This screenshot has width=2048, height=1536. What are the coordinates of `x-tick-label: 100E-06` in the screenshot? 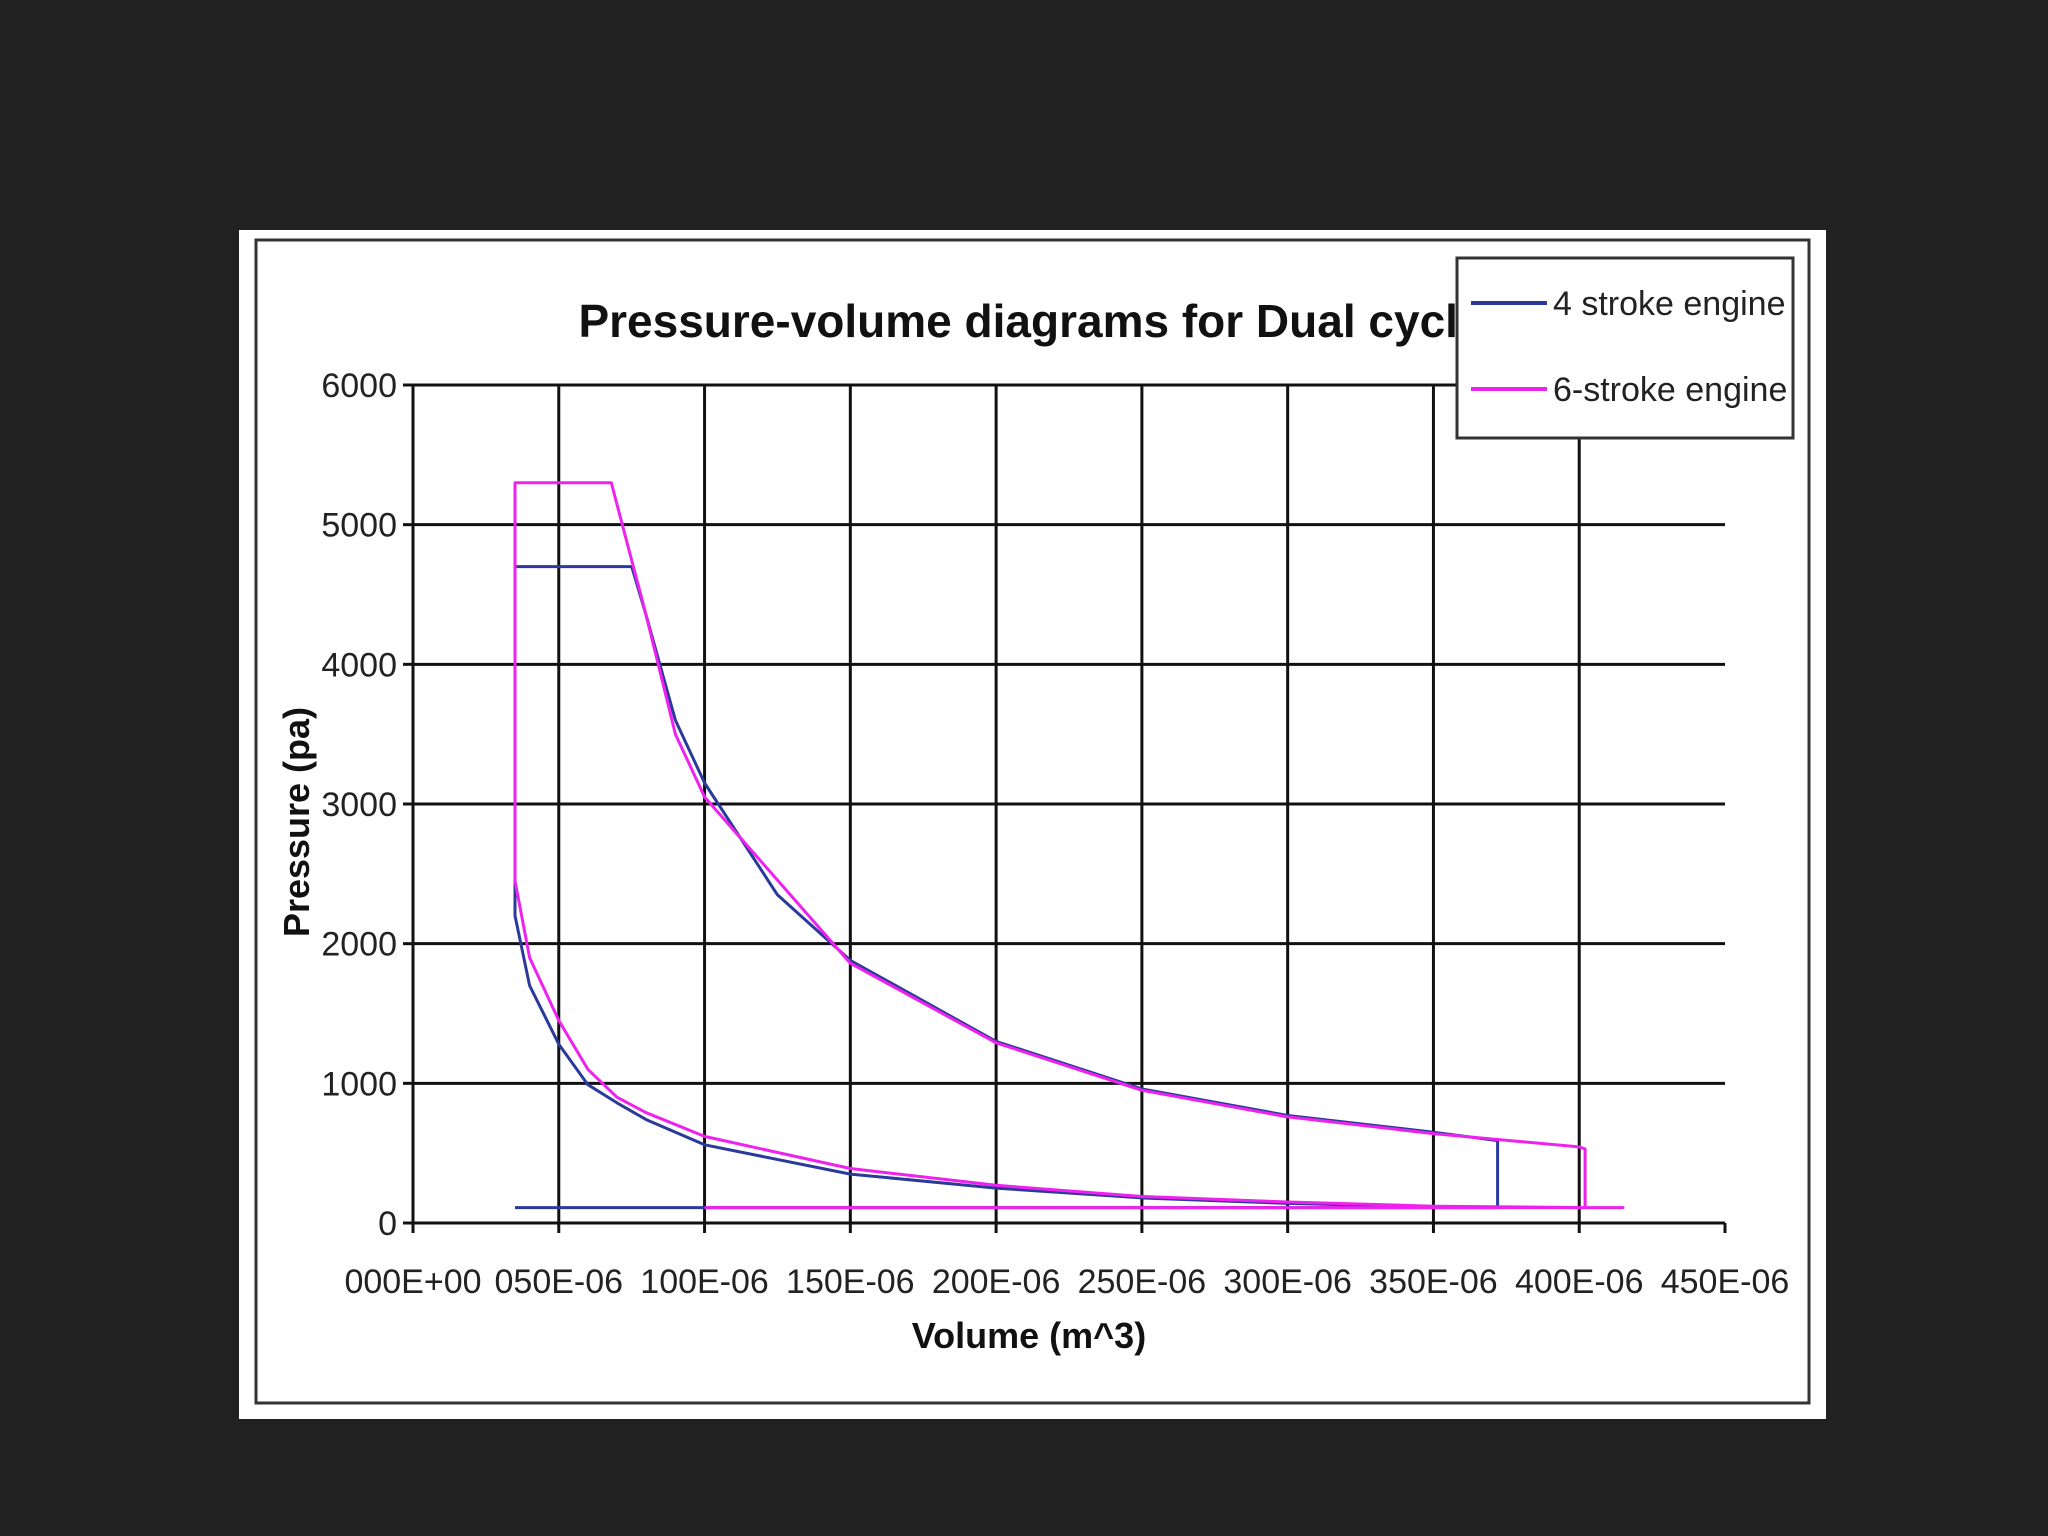 It's located at (704, 1282).